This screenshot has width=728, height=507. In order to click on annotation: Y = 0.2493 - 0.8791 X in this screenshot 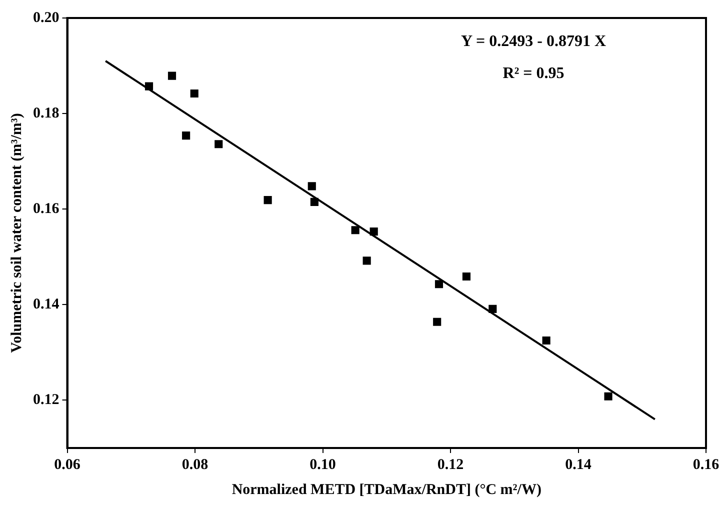, I will do `click(533, 41)`.